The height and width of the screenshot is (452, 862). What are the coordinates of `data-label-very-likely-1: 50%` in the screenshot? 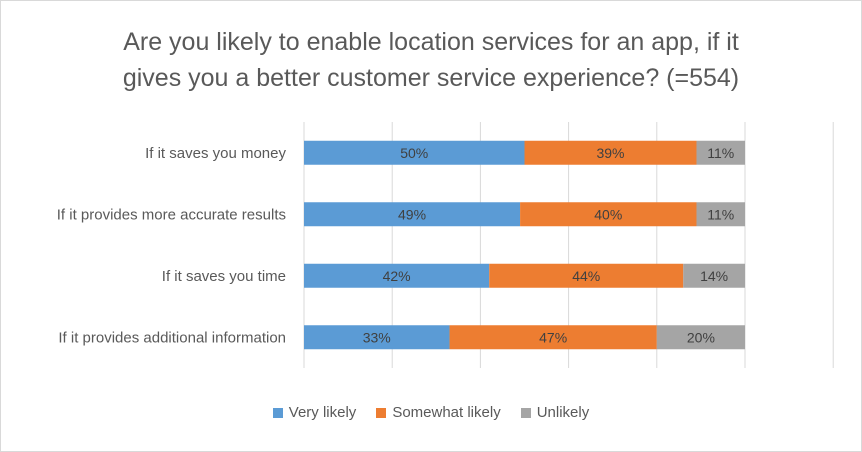 It's located at (414, 153).